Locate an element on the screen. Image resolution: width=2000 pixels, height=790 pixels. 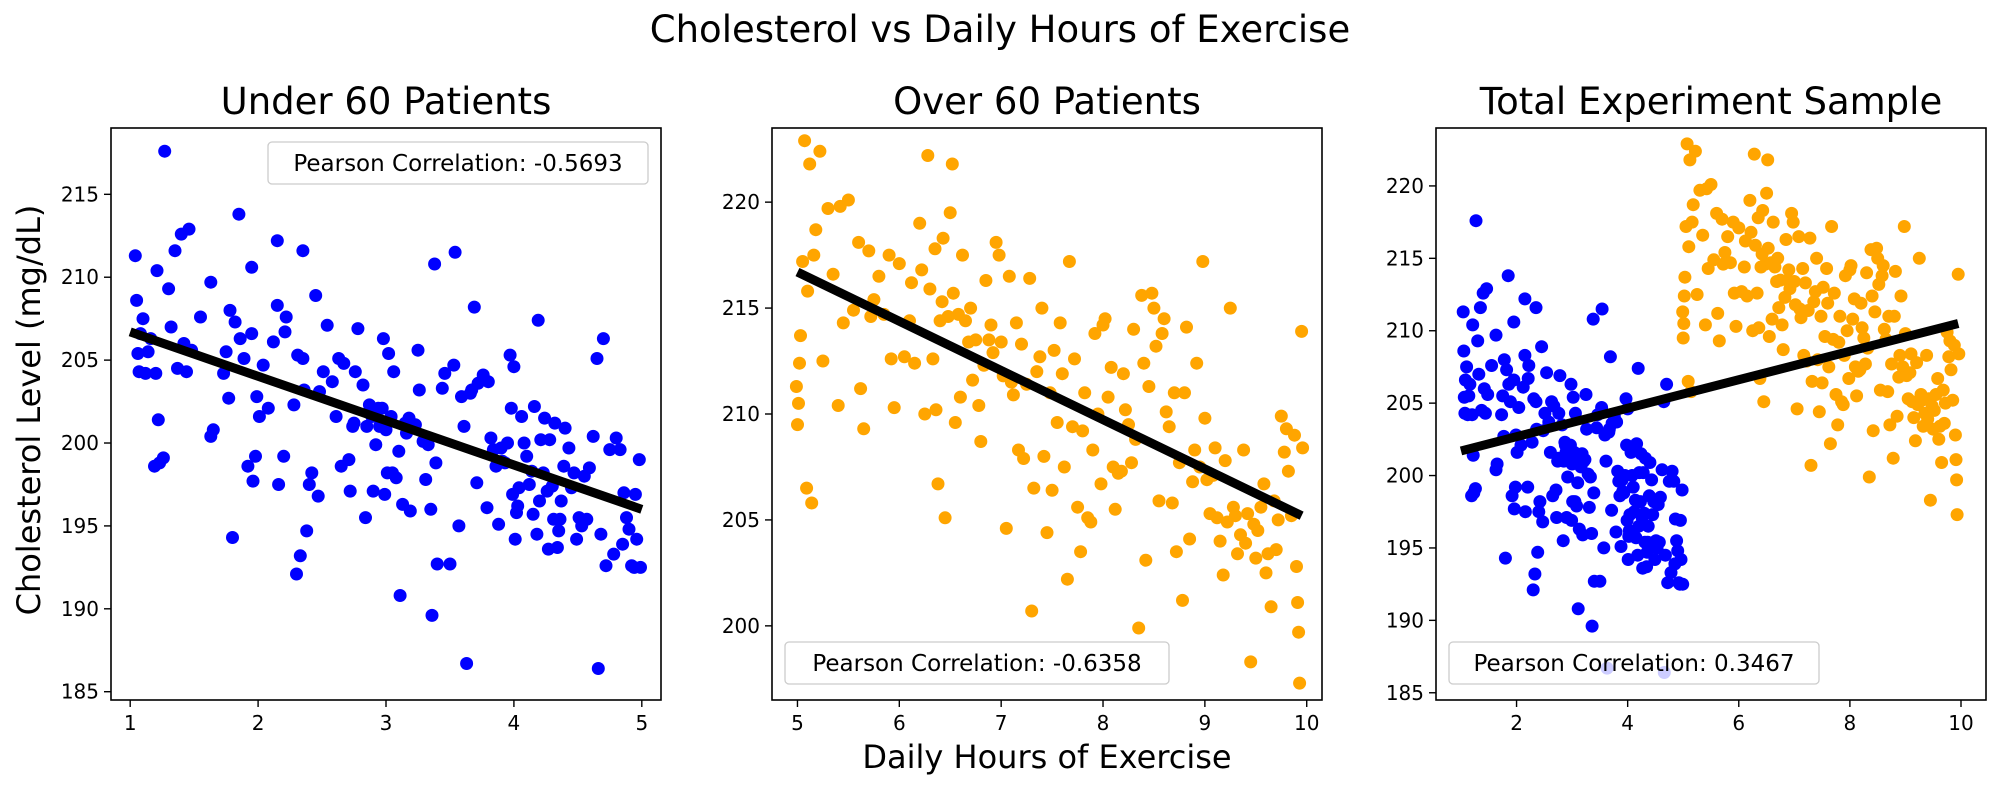
legend-text: Pearson Correlation: -0.5693 is located at coordinates (457, 164).